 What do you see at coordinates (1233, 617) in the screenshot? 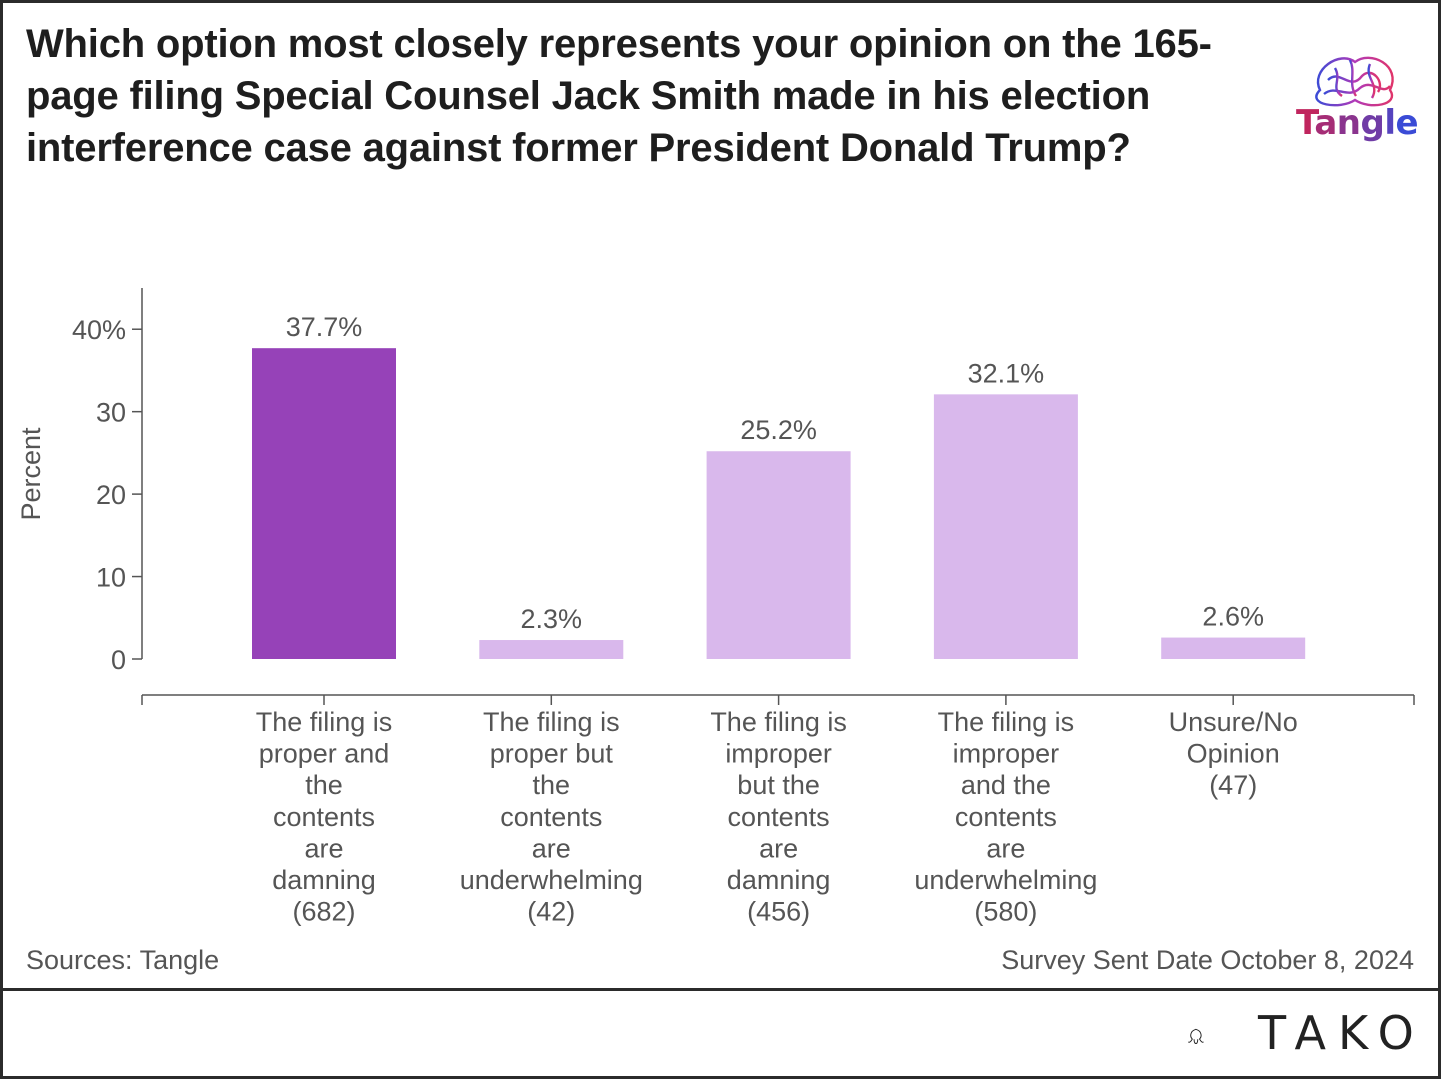
I see `bar-value-label: 2.6%` at bounding box center [1233, 617].